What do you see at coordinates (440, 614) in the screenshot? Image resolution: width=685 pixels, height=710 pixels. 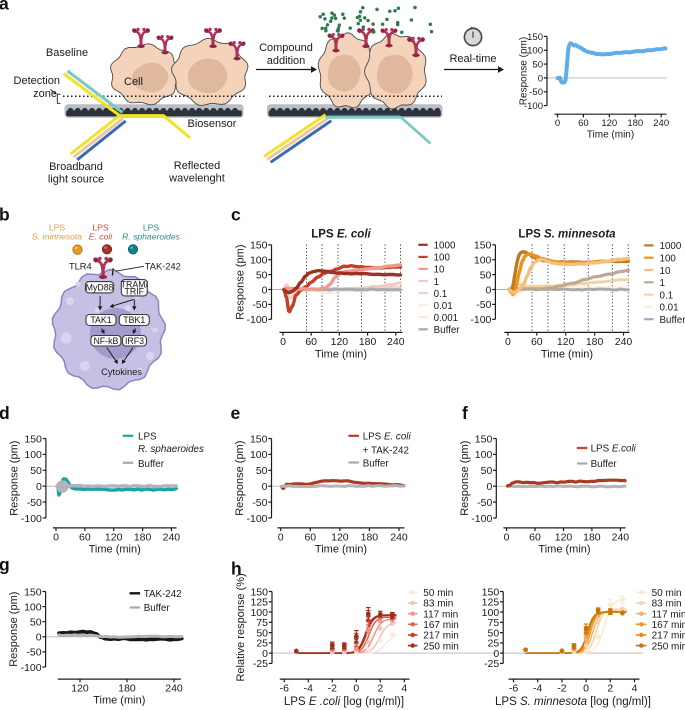 I see `svg-text: 117 min` at bounding box center [440, 614].